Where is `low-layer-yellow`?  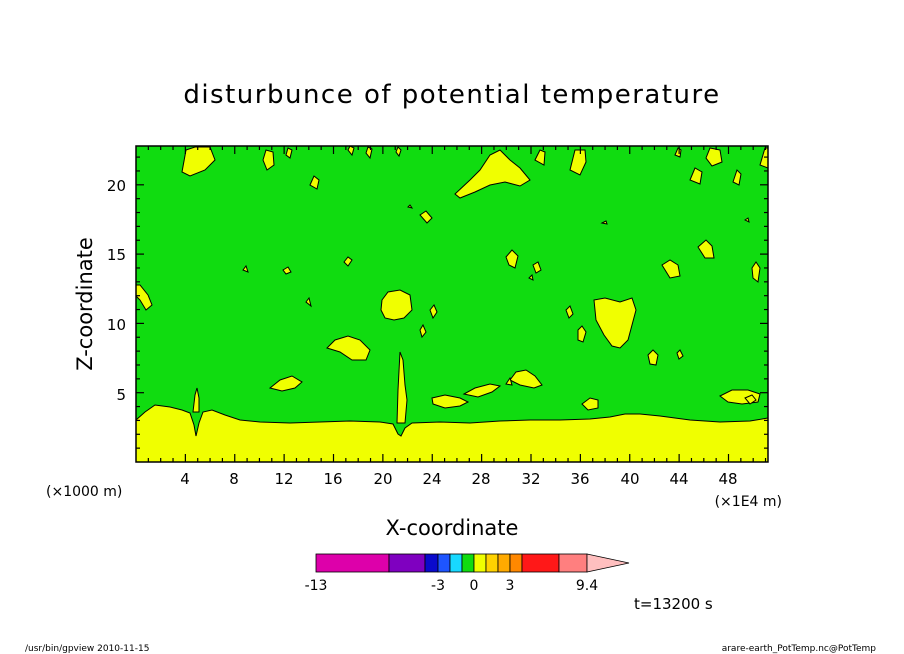 low-layer-yellow is located at coordinates (452, 433).